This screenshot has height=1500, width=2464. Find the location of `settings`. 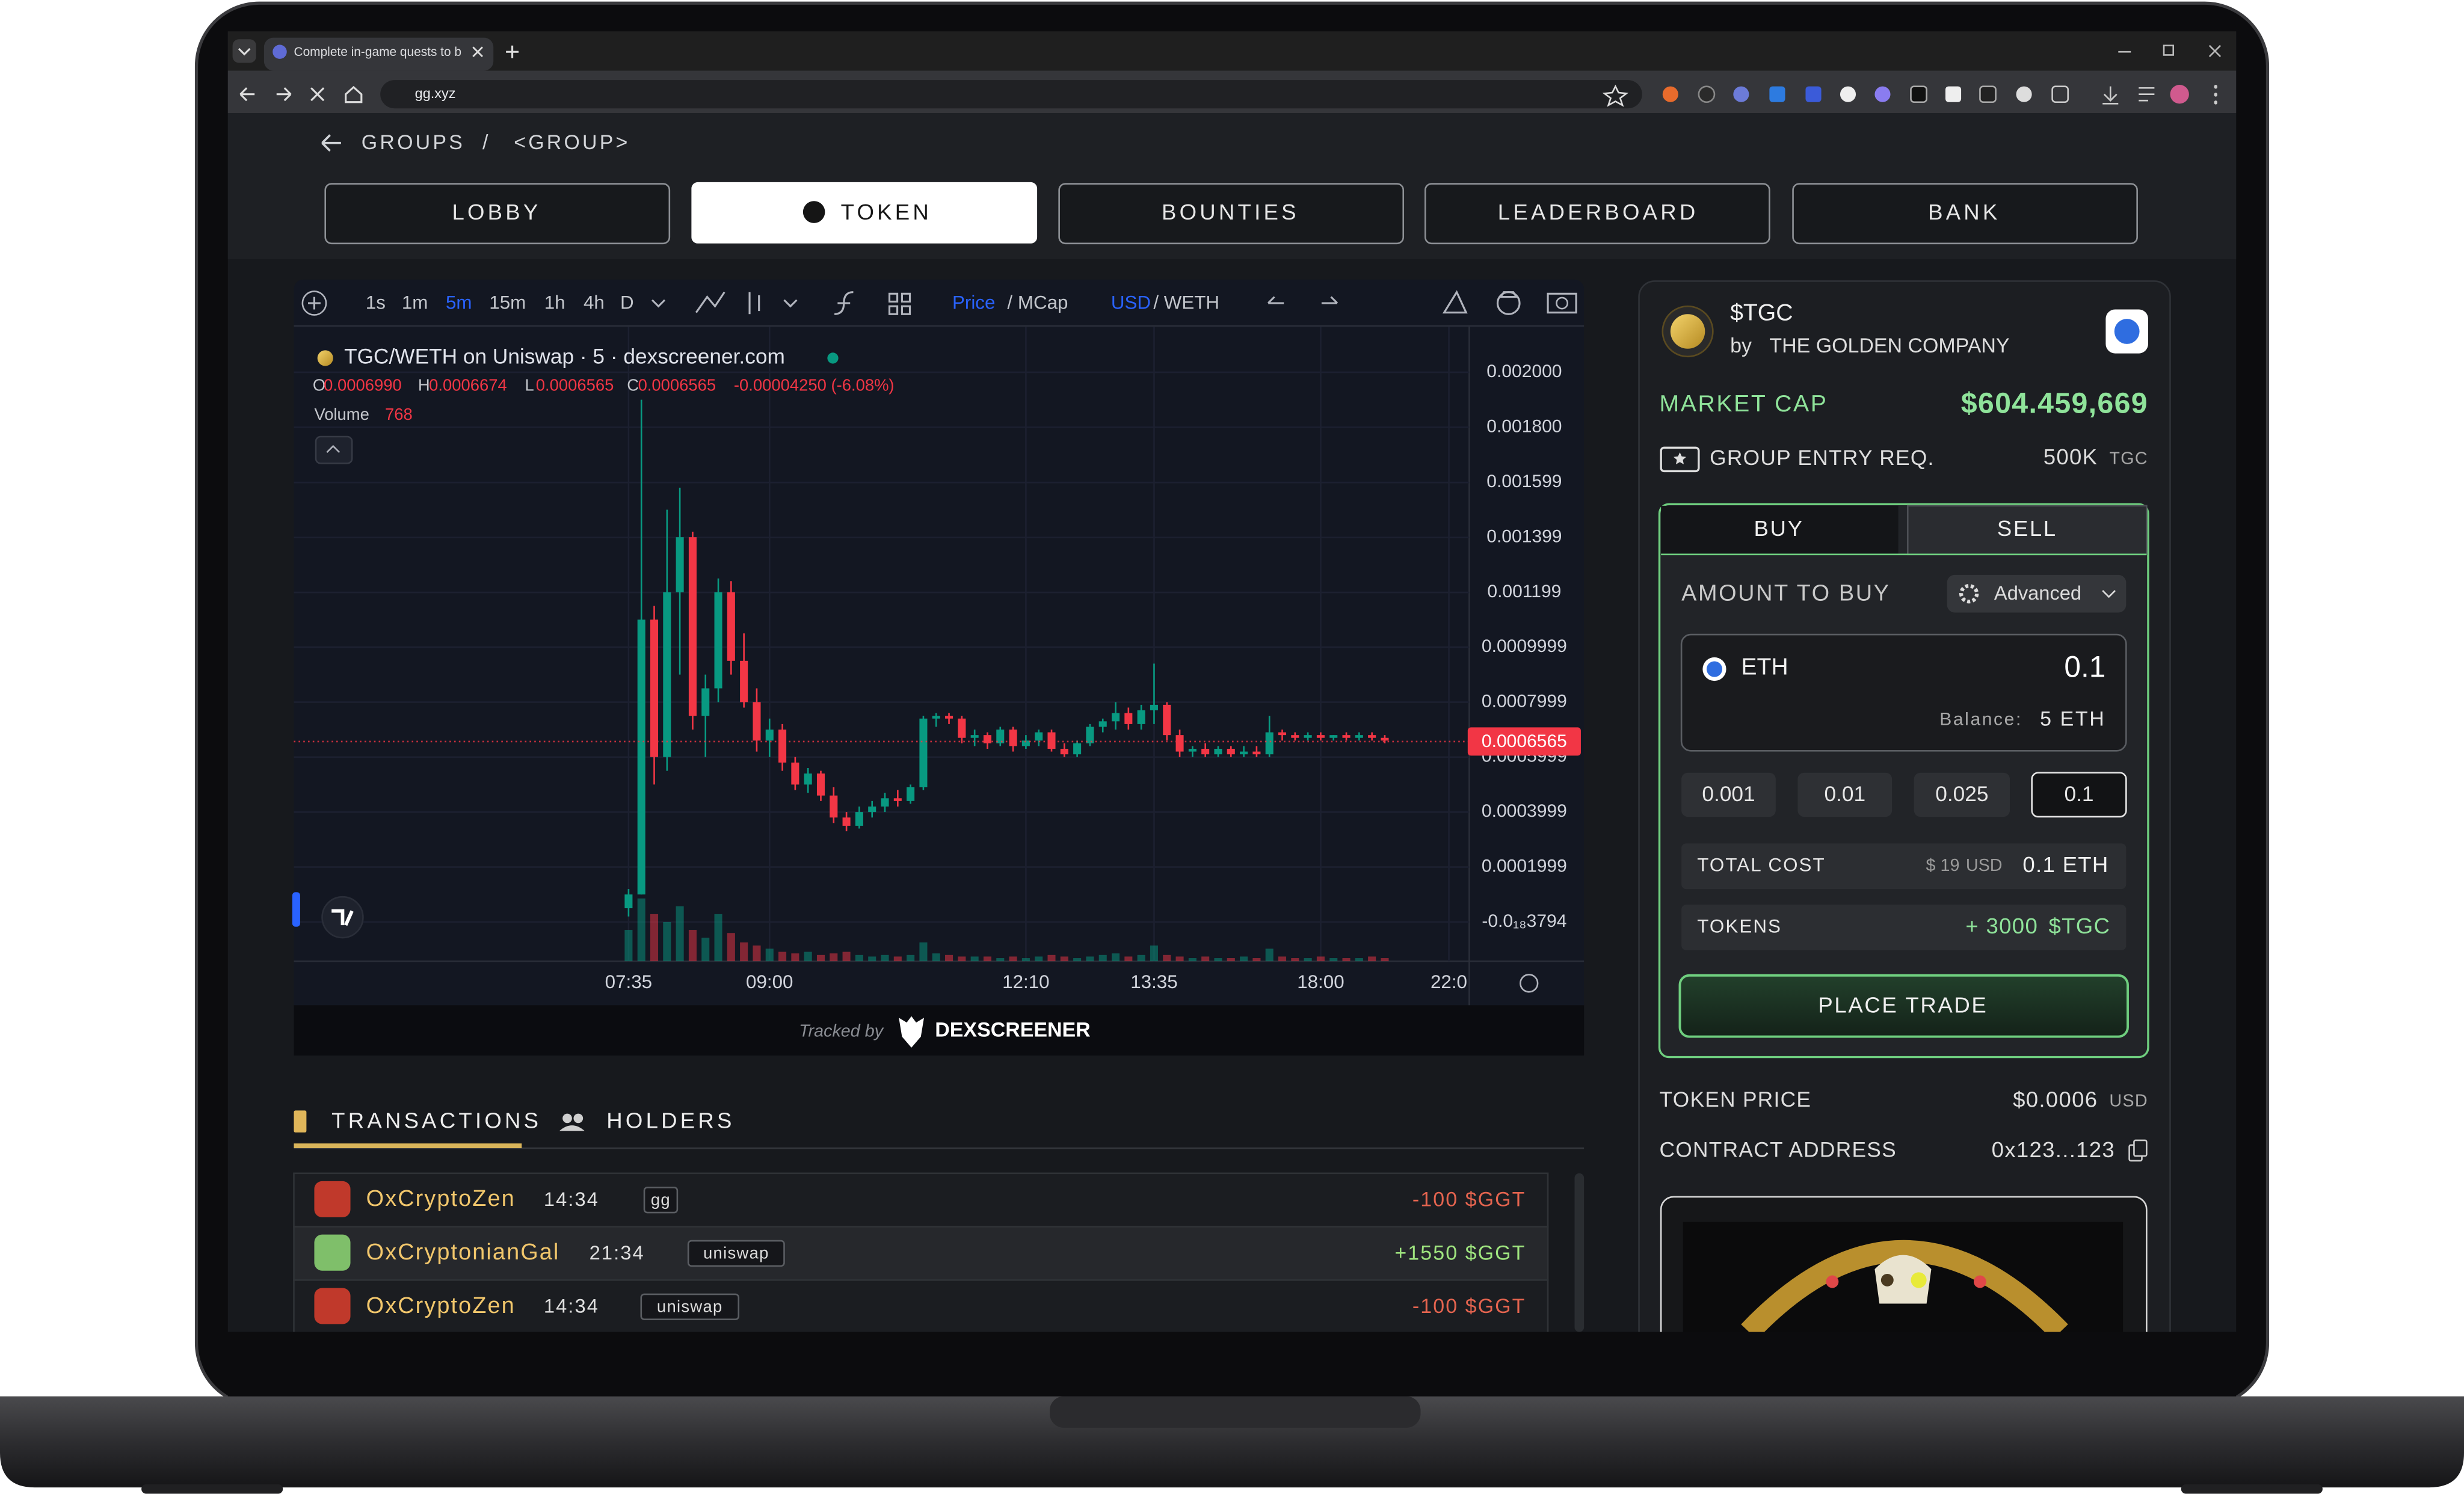

settings is located at coordinates (1509, 303).